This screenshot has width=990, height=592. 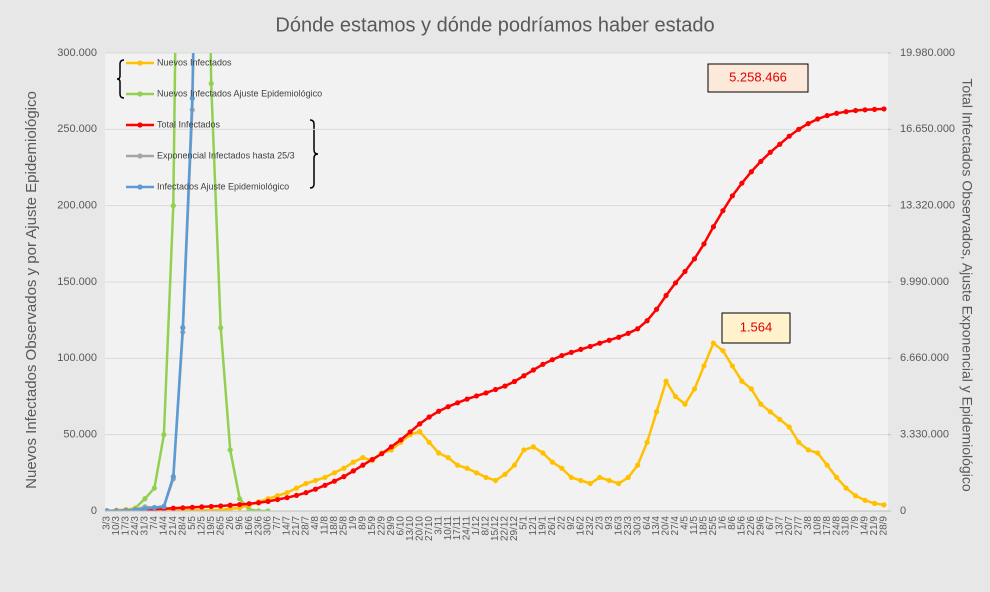 I want to click on x-tick-label: 20/4, so click(x=666, y=526).